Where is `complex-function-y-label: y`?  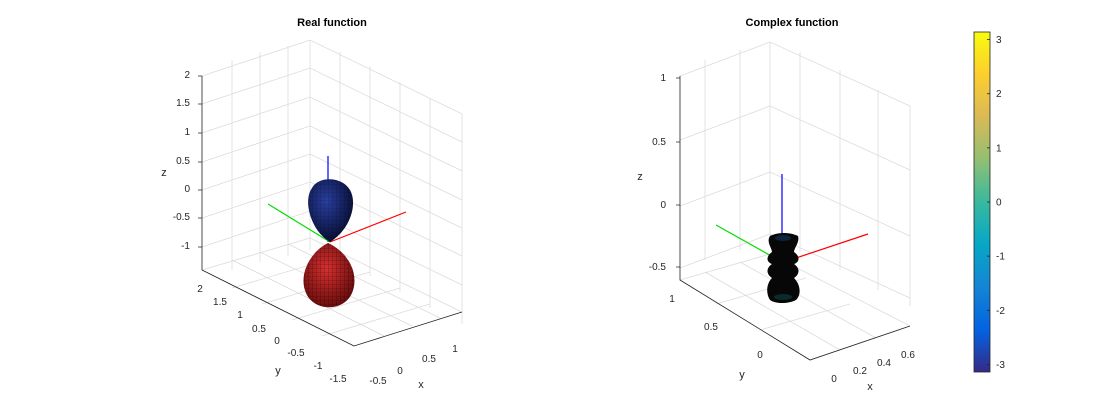 complex-function-y-label: y is located at coordinates (742, 375).